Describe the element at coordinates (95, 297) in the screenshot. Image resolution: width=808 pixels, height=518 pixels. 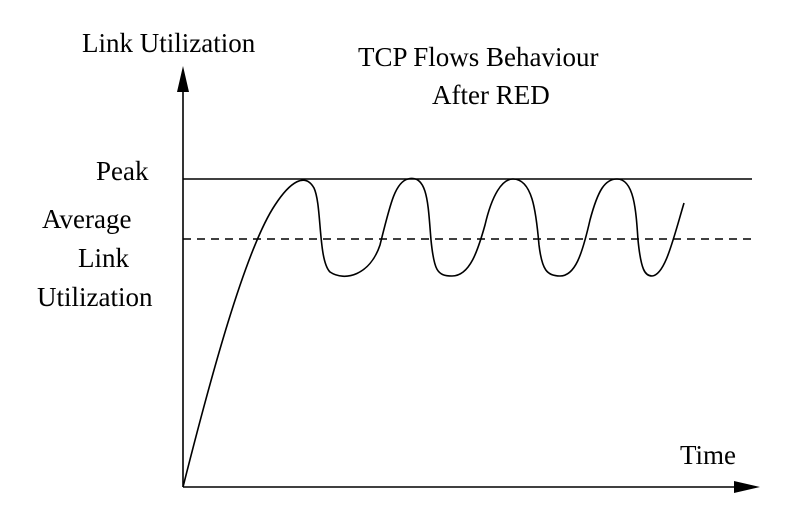
I see `average-label-line-3: Utilization` at that location.